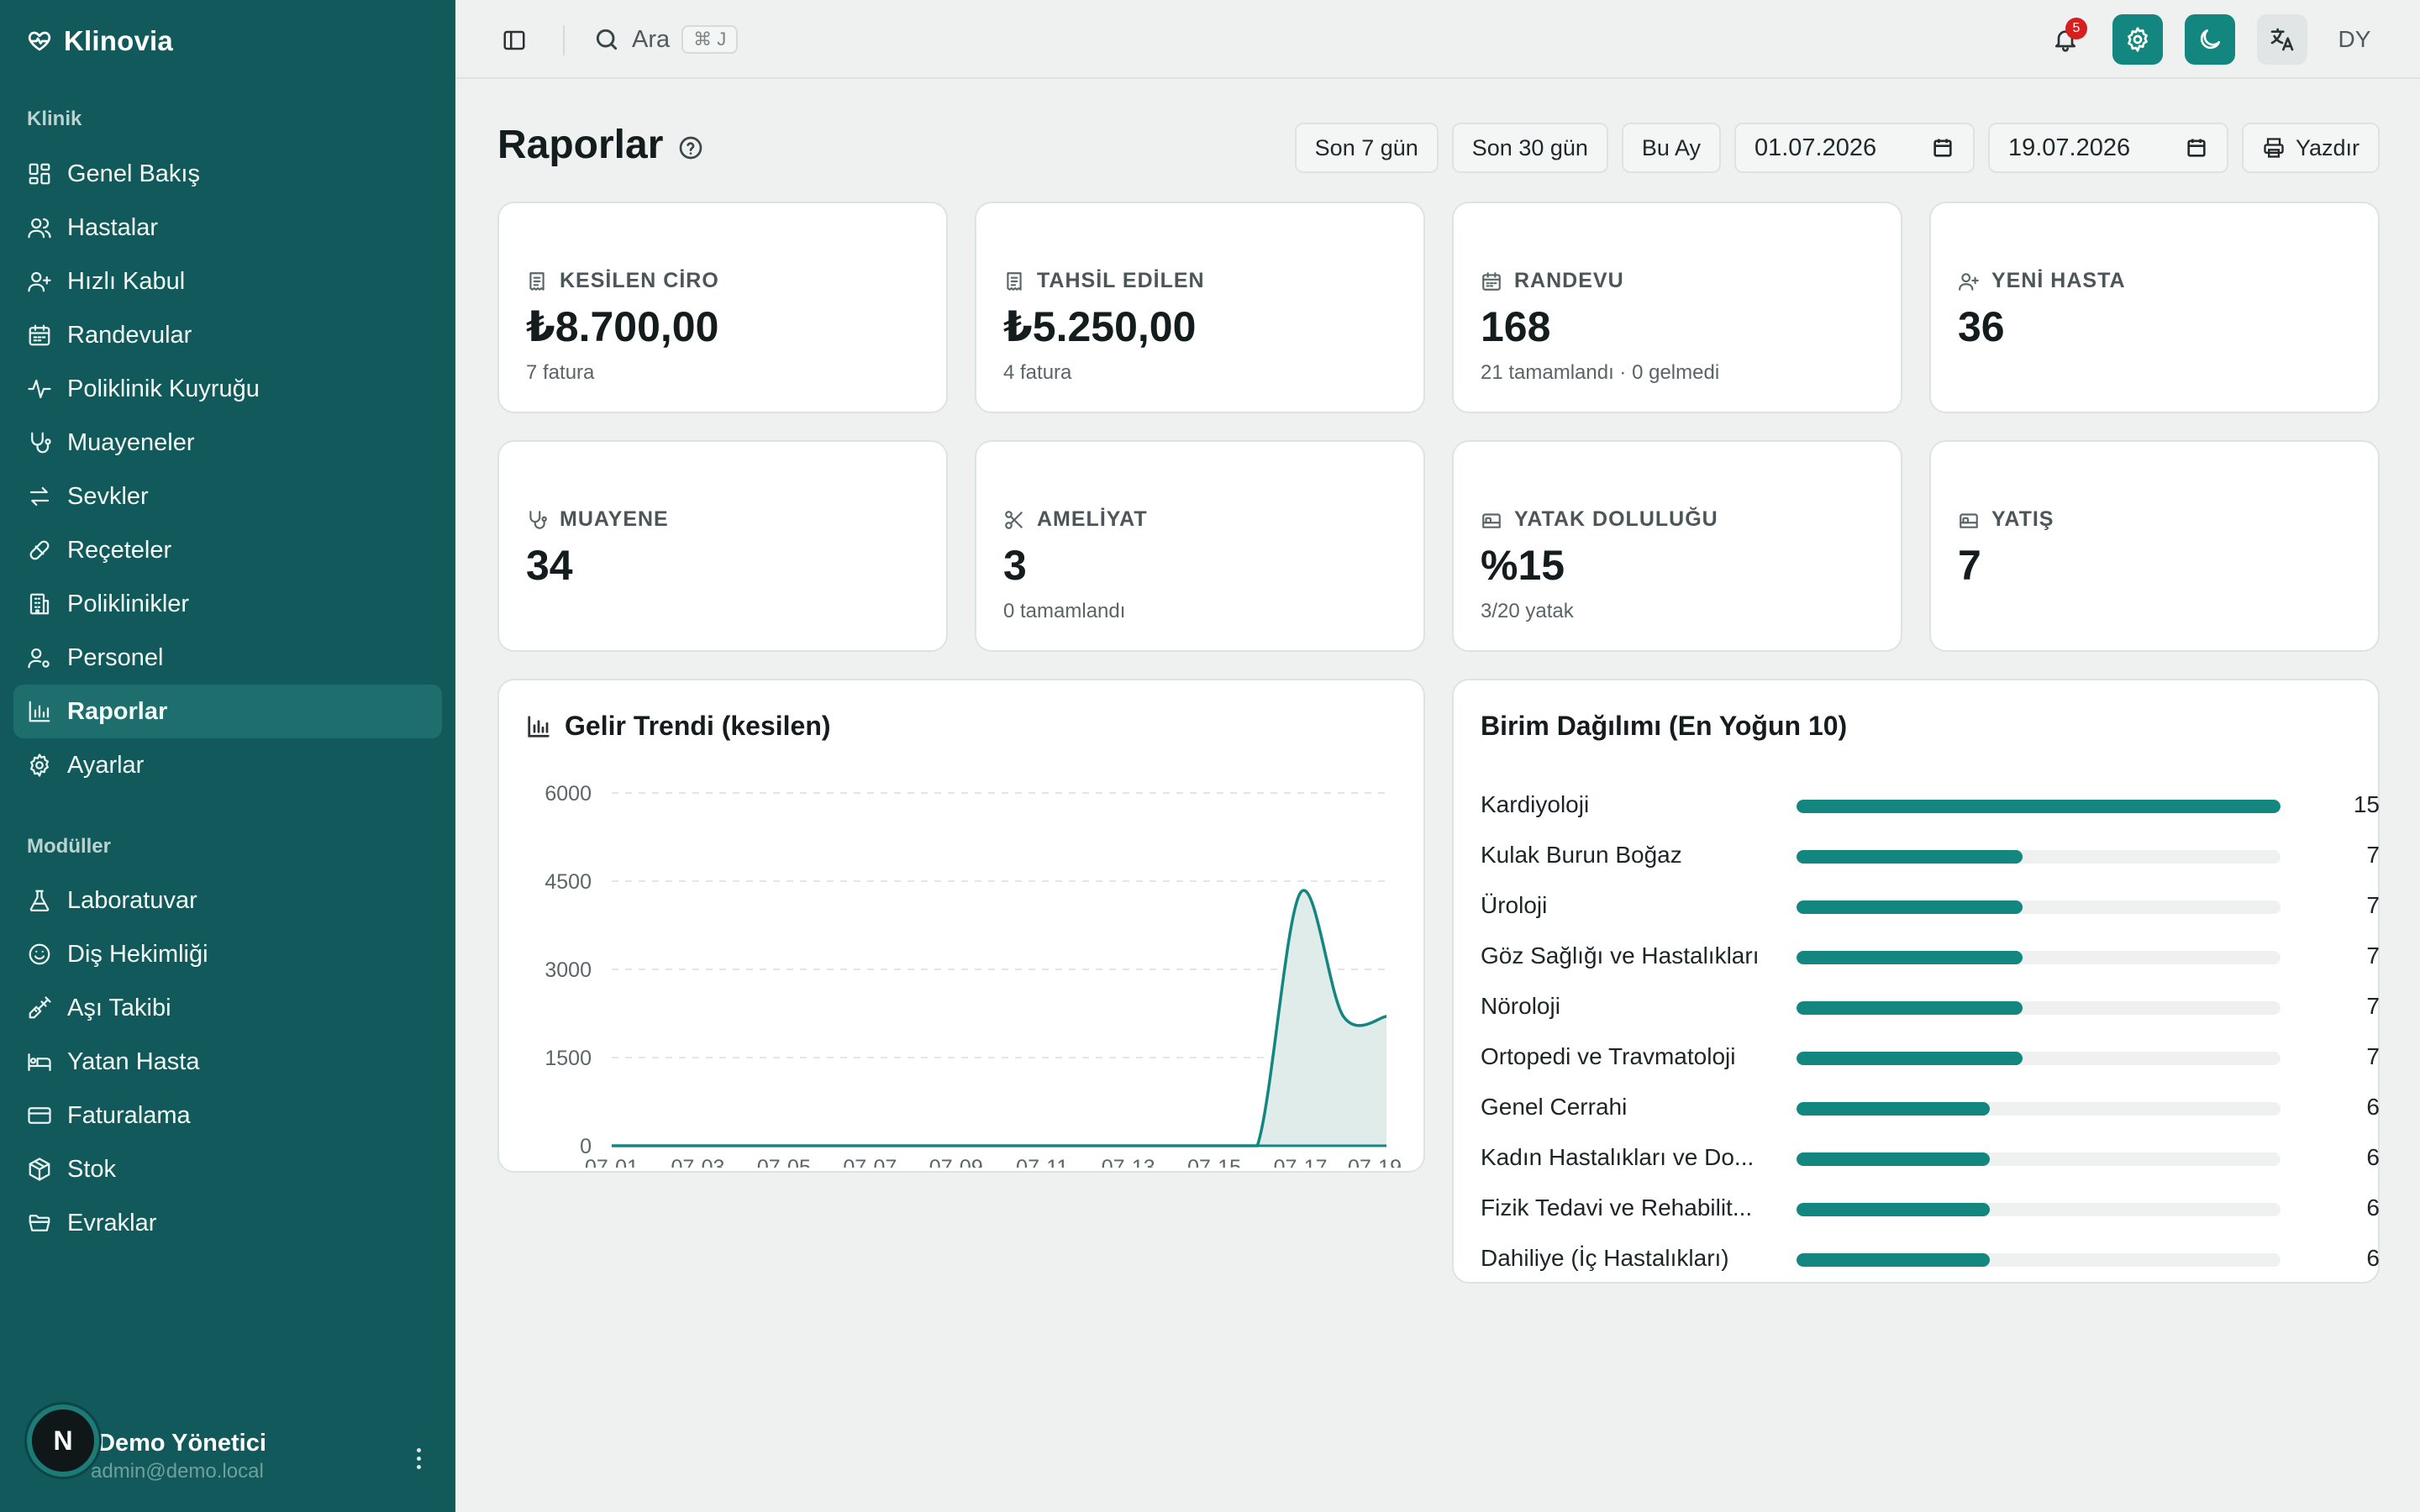 Image resolution: width=2420 pixels, height=1512 pixels. Describe the element at coordinates (1529, 148) in the screenshot. I see `last-30-days-button: Son 30 gün` at that location.